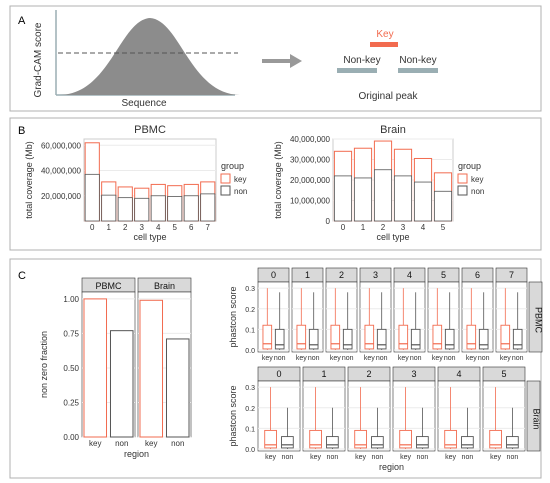 The width and height of the screenshot is (550, 483). Describe the element at coordinates (71, 402) in the screenshot. I see `y-tick-label: 0.25` at that location.